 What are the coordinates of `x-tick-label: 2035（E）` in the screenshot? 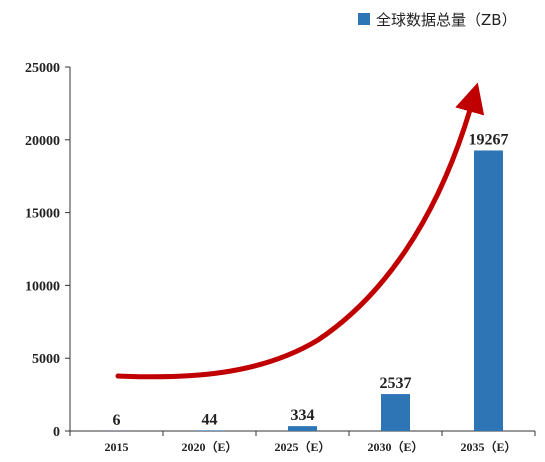 It's located at (488, 446).